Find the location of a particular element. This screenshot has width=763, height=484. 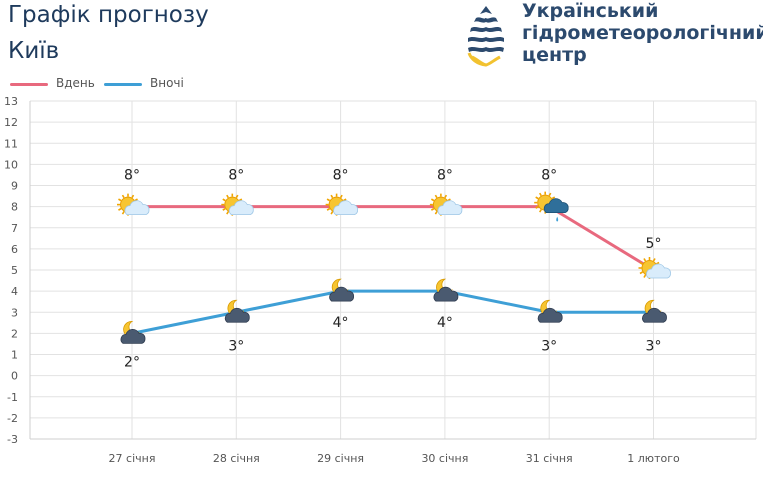

y-tick-label: 12 is located at coordinates (11, 122).